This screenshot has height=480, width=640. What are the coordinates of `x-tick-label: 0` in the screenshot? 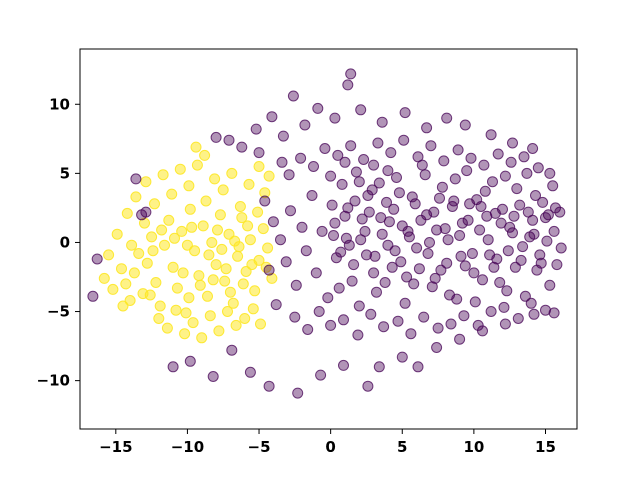 It's located at (330, 447).